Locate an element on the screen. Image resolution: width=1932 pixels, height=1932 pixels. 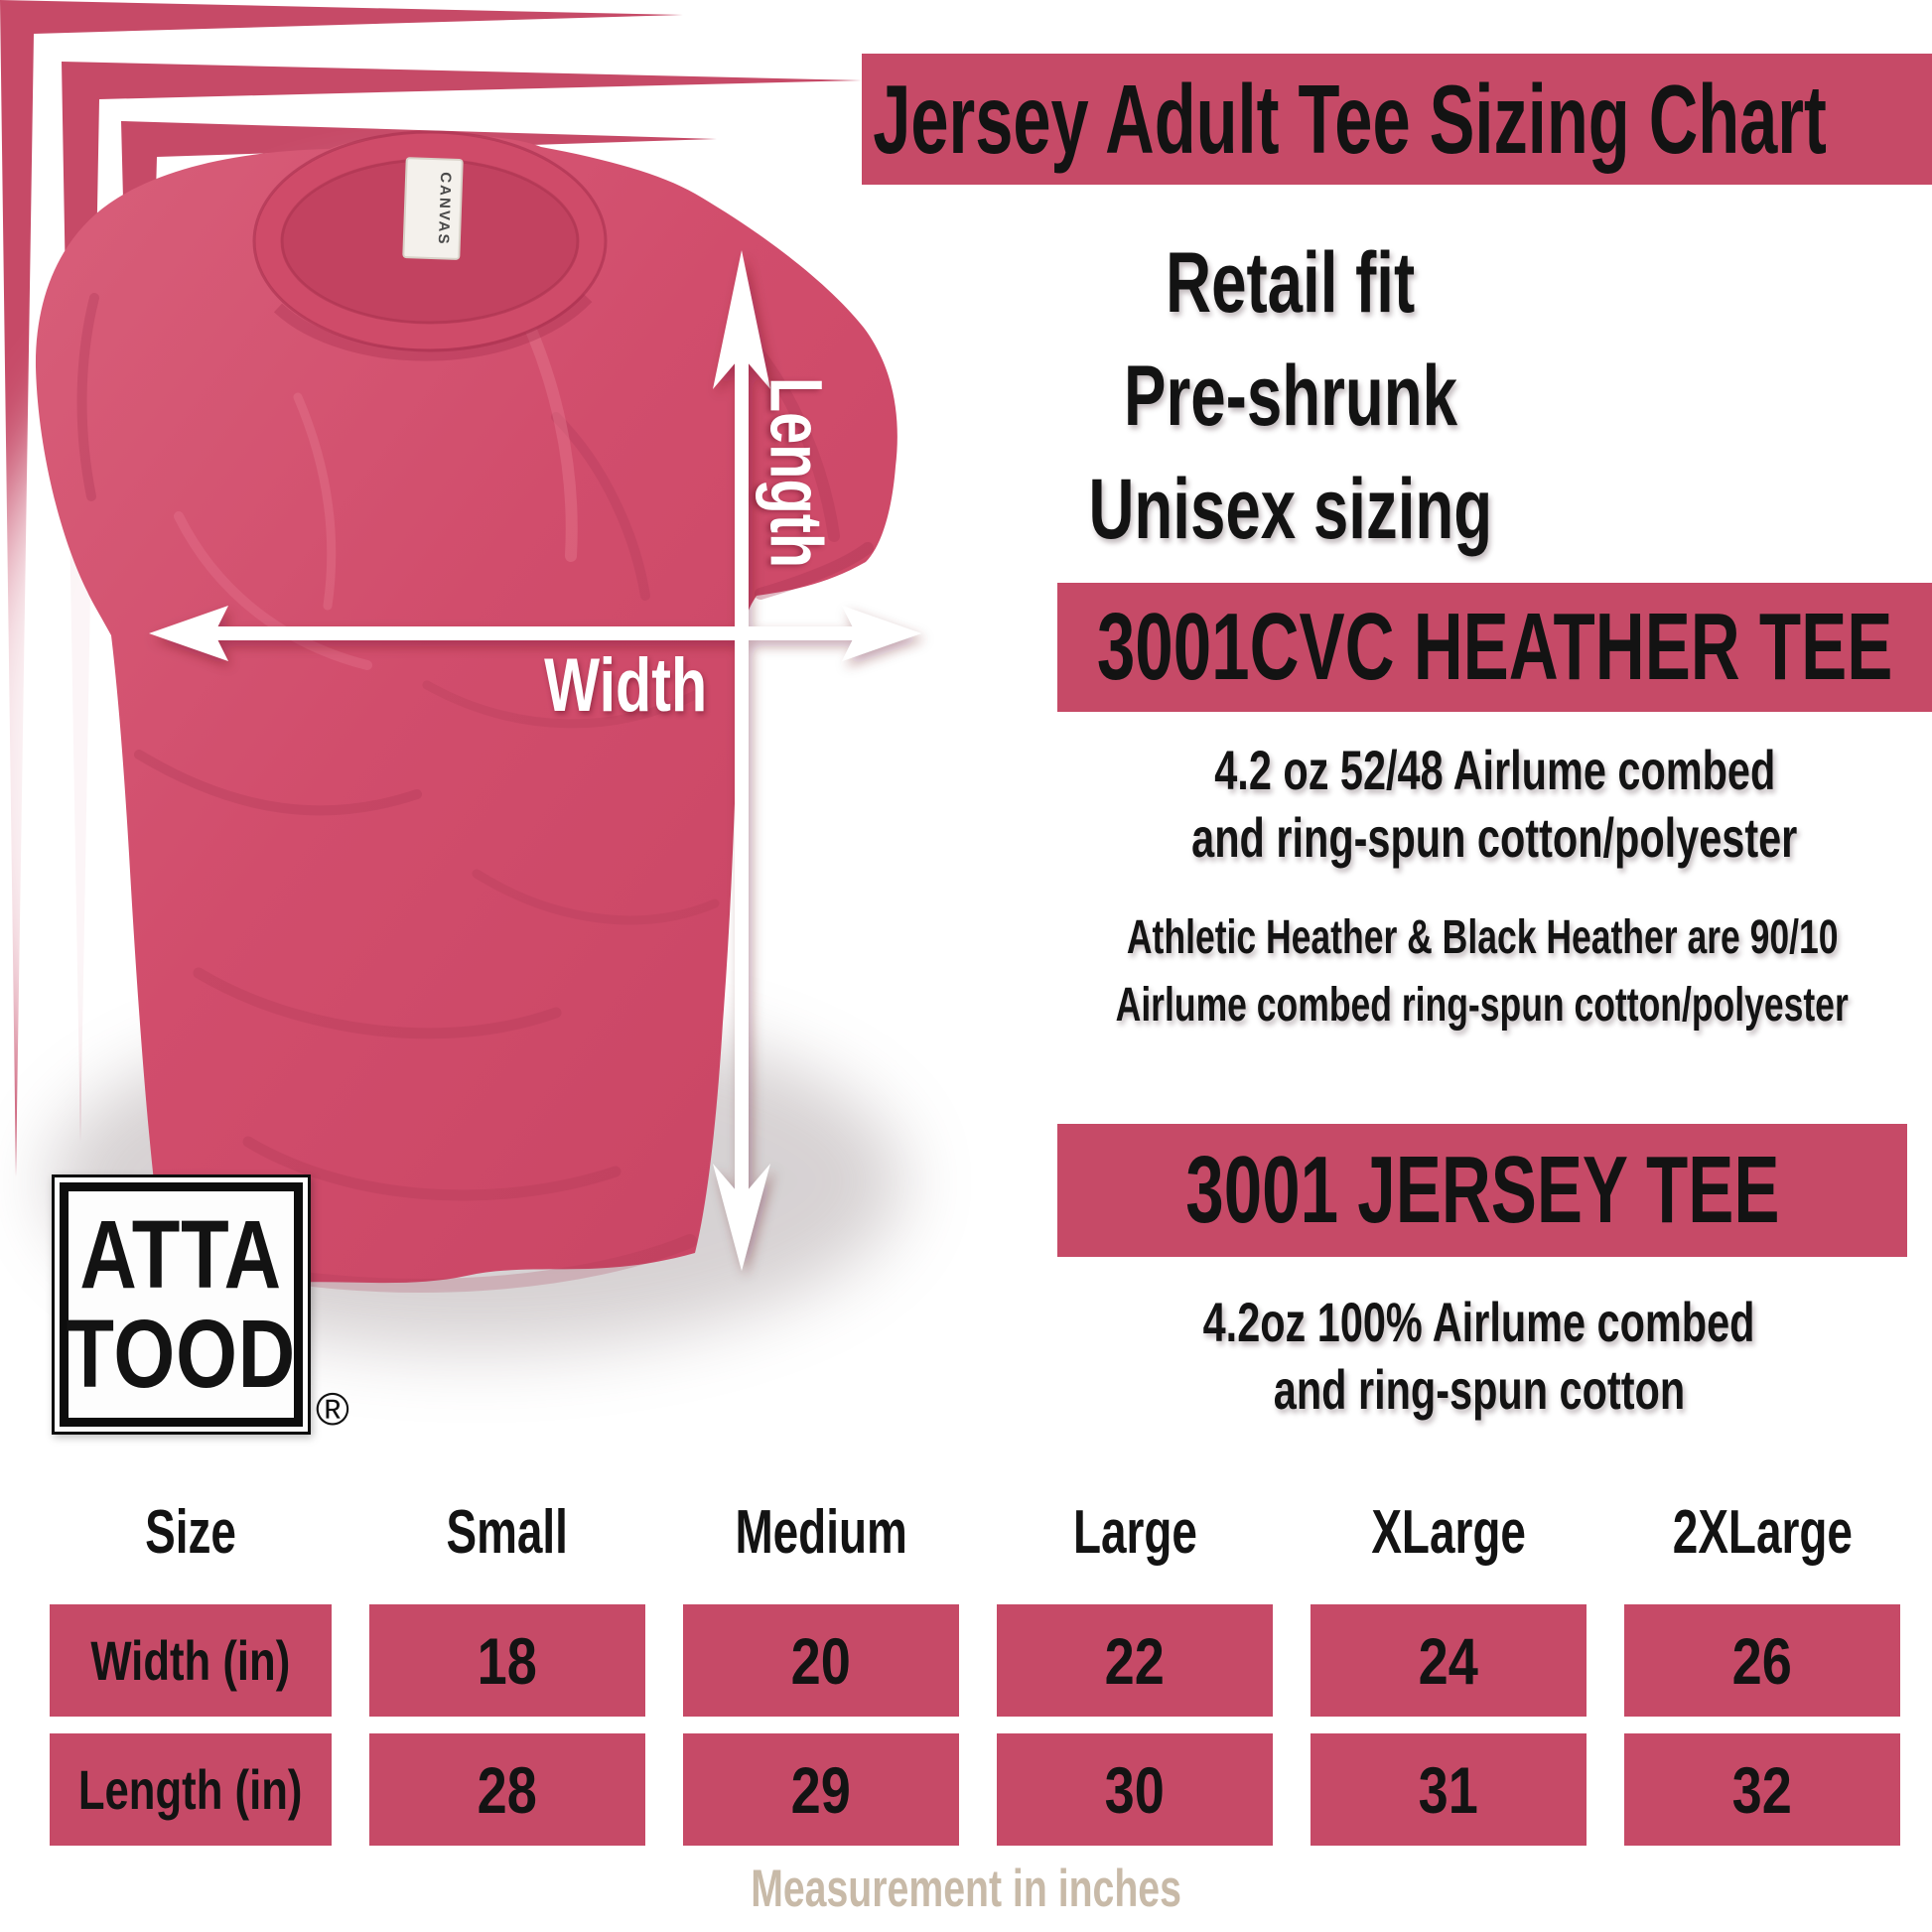
length-row-value-2xlarge: 32 is located at coordinates (1762, 1790).